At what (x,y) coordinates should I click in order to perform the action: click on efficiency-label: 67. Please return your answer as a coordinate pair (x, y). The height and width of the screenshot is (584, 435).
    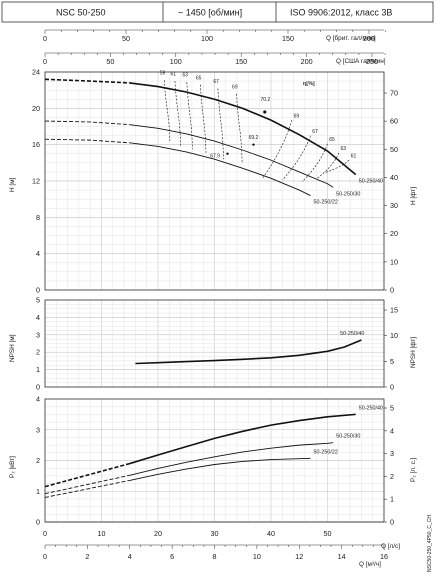
    Looking at the image, I should click on (315, 132).